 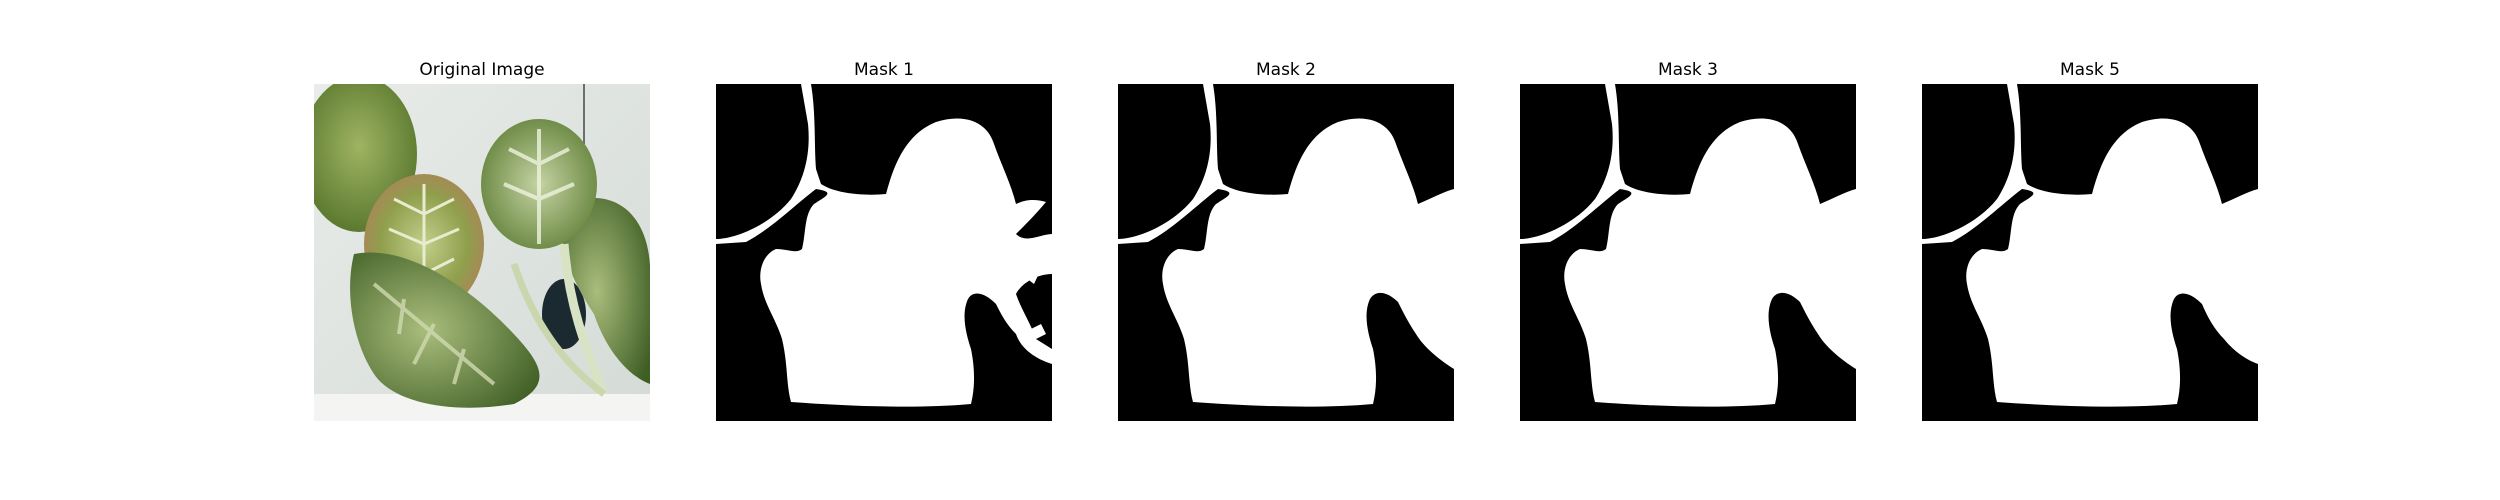 What do you see at coordinates (2089, 70) in the screenshot?
I see `panel-title-mask-5: Mask 5` at bounding box center [2089, 70].